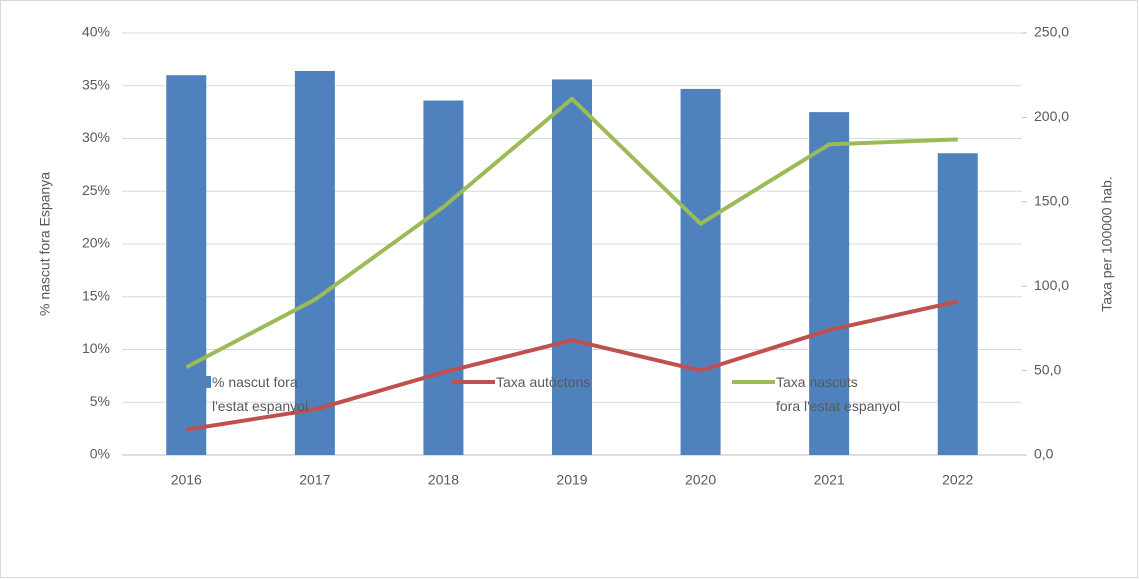 Image resolution: width=1139 pixels, height=579 pixels. What do you see at coordinates (1051, 285) in the screenshot?
I see `y2-tick-label: 100,0` at bounding box center [1051, 285].